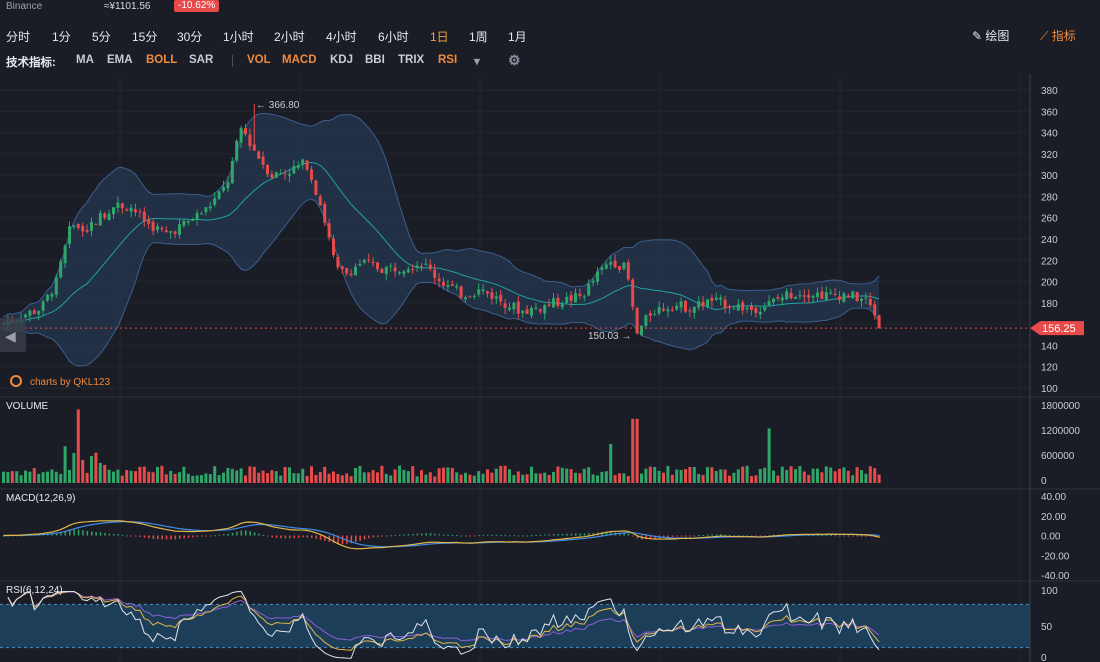 Image resolution: width=1100 pixels, height=662 pixels. What do you see at coordinates (238, 37) in the screenshot?
I see `tf-1h: 1小时` at bounding box center [238, 37].